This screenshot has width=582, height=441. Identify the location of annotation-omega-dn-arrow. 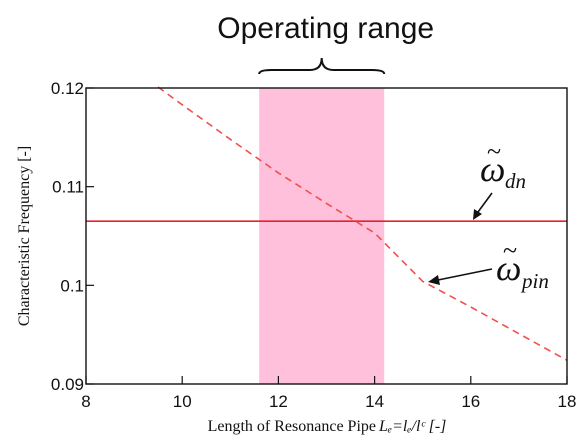
(485, 202).